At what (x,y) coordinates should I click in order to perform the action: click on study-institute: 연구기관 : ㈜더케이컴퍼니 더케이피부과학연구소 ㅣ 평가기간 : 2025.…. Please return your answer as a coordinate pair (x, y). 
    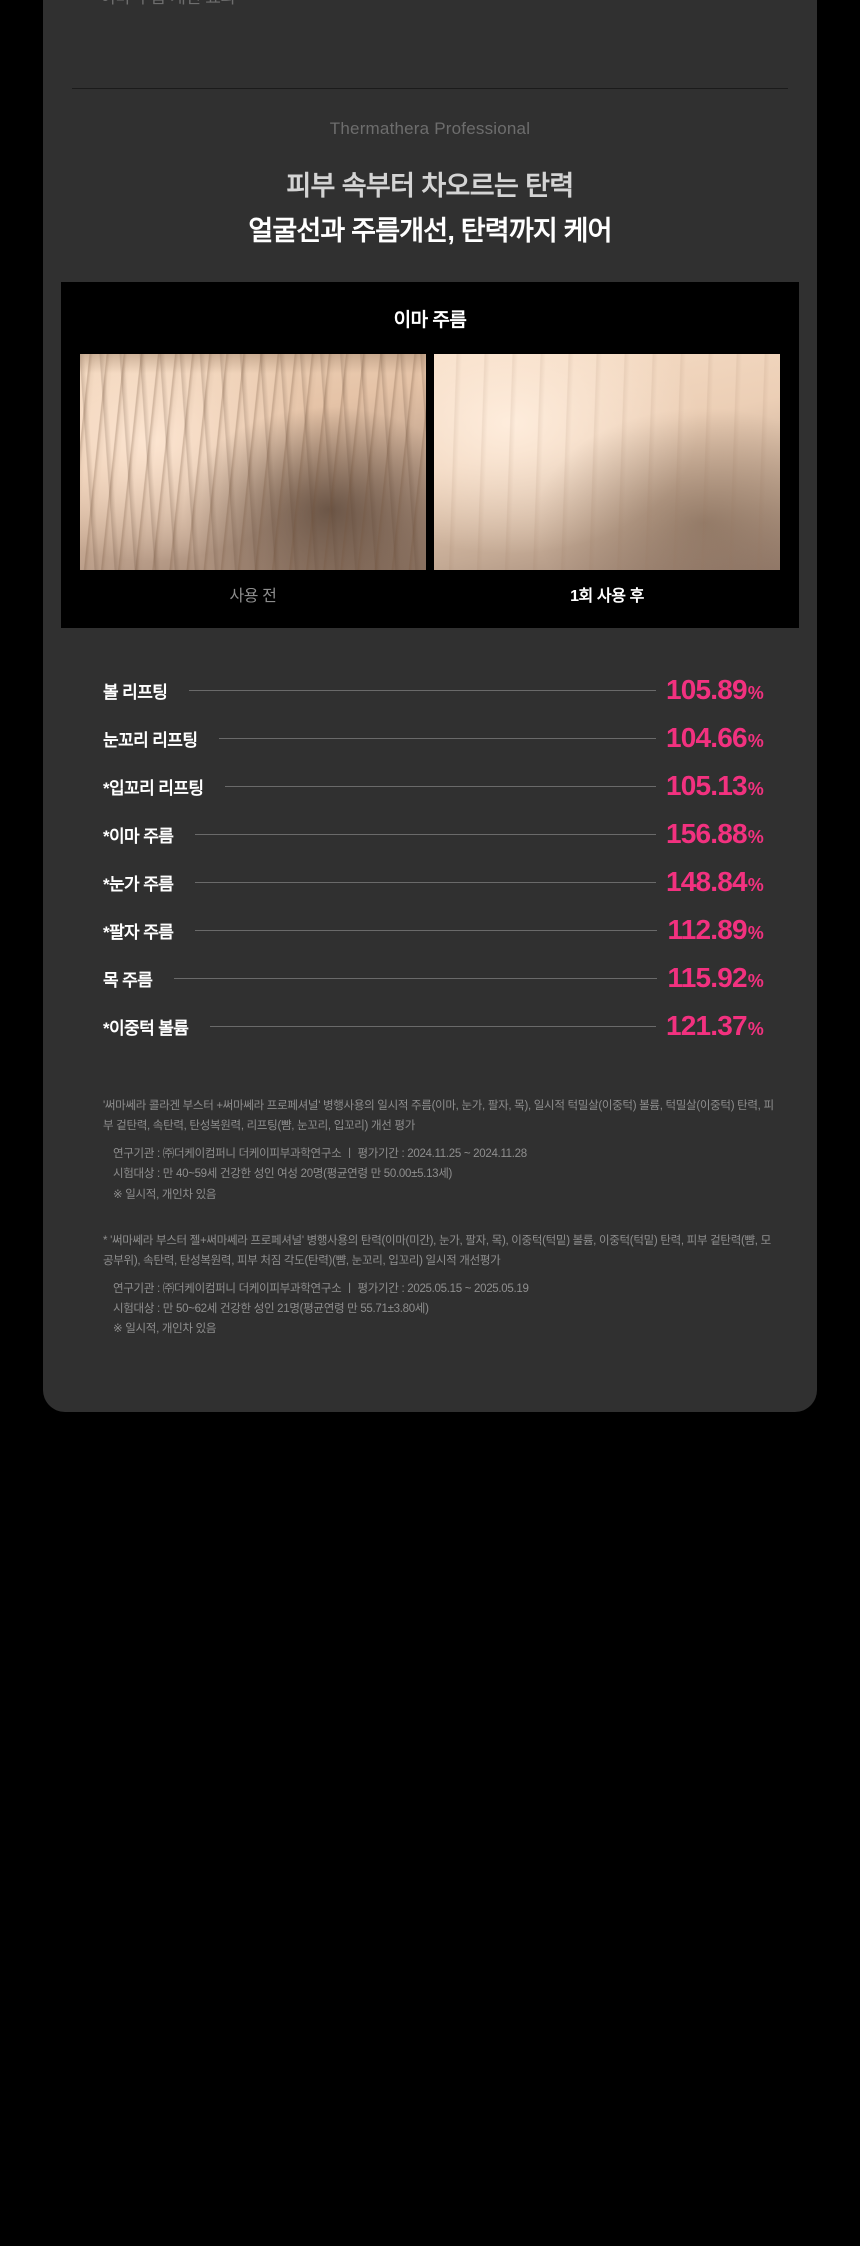
    Looking at the image, I should click on (321, 1288).